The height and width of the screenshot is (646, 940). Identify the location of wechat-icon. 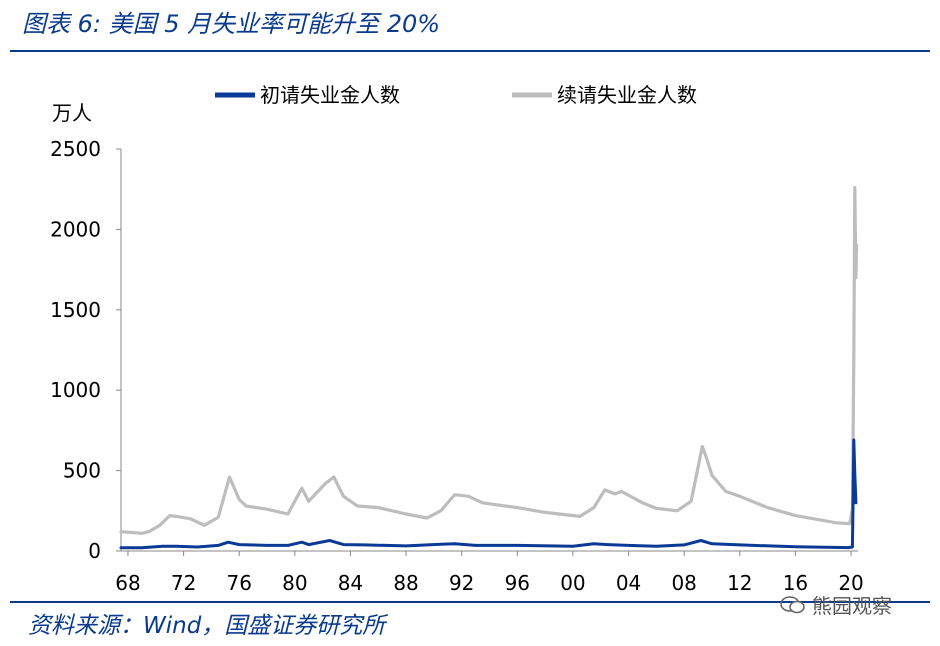
(792, 604).